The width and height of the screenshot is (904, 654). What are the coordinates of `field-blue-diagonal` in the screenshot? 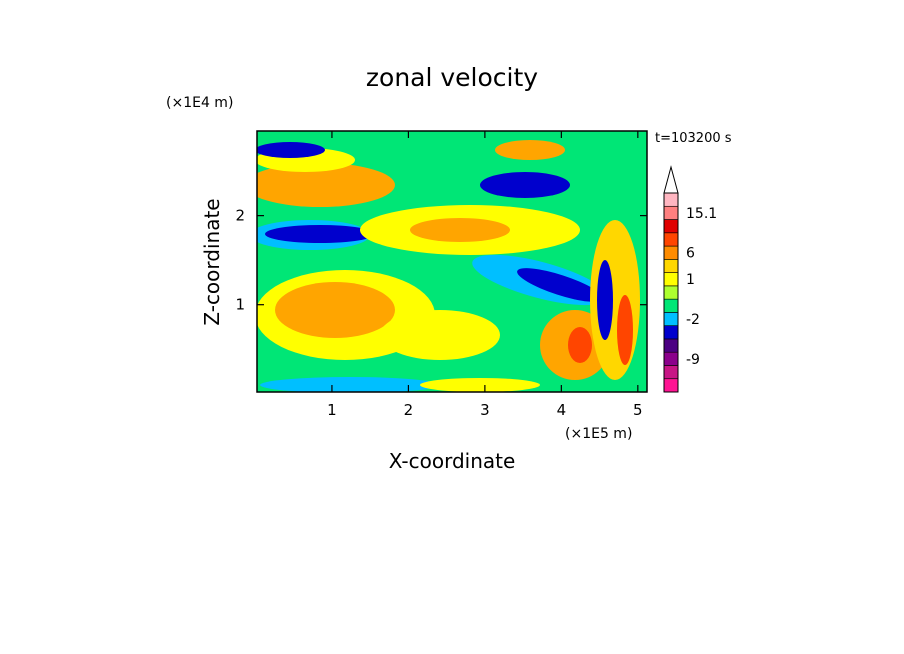 It's located at (560, 285).